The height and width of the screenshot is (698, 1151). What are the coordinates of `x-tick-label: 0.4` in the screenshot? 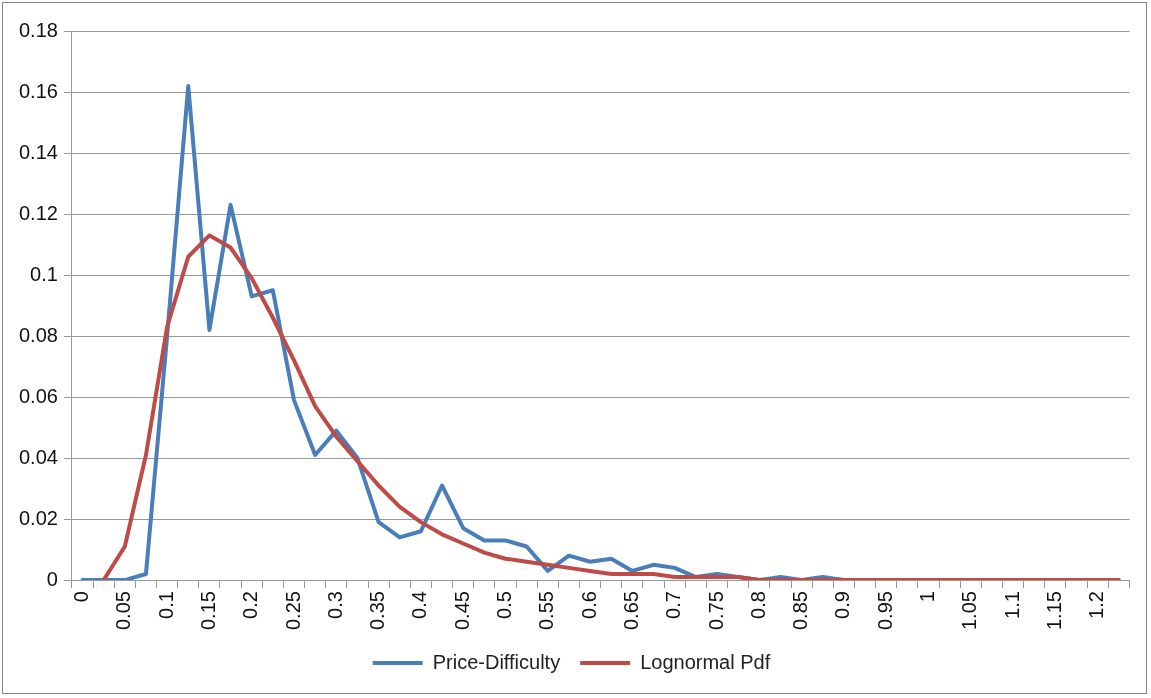 It's located at (419, 605).